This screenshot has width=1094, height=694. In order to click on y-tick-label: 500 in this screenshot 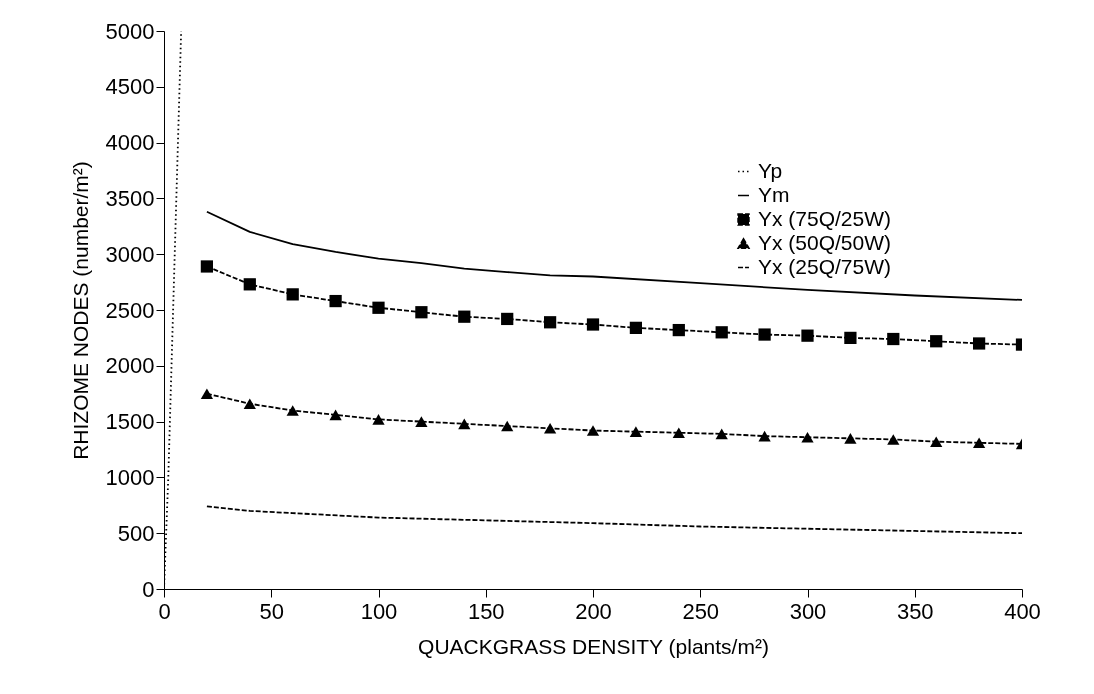, I will do `click(136, 533)`.